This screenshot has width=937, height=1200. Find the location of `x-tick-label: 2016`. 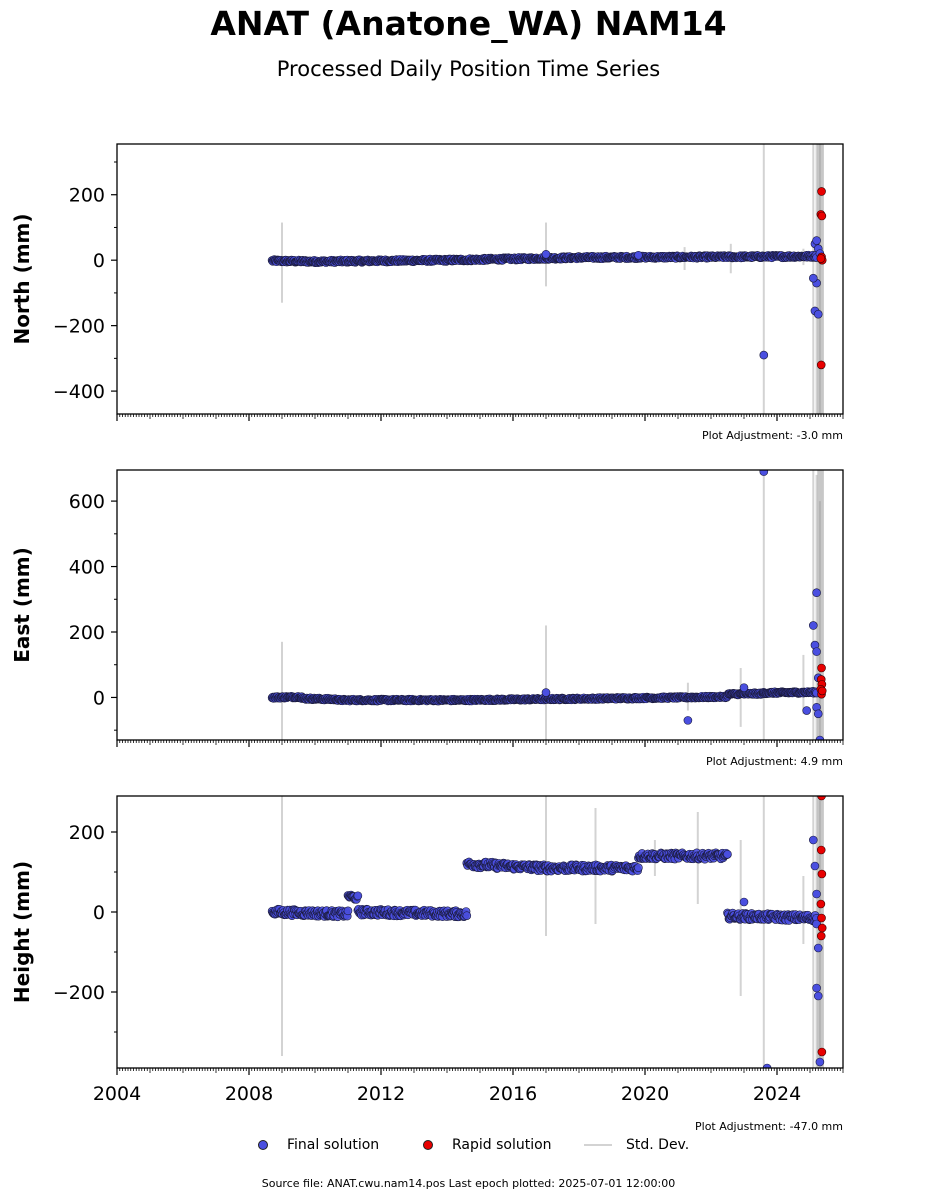

x-tick-label: 2016 is located at coordinates (513, 1094).